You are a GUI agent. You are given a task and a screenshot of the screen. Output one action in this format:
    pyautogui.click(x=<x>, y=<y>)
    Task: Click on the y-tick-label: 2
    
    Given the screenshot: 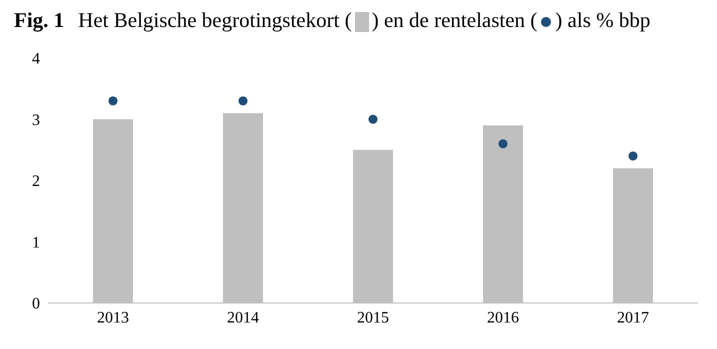 What is the action you would take?
    pyautogui.click(x=36, y=181)
    